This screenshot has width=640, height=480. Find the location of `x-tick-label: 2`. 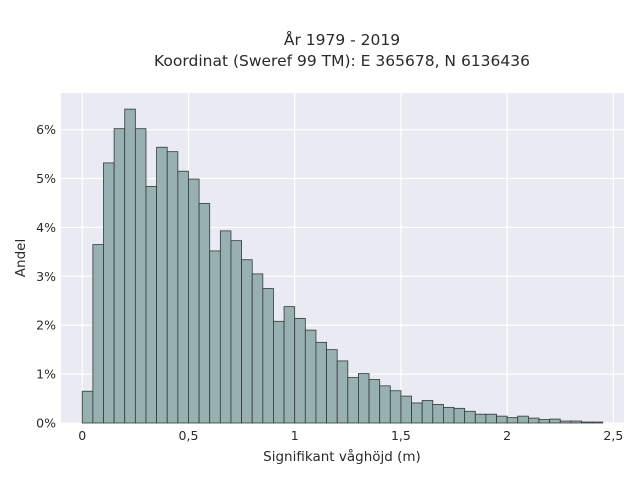

x-tick-label: 2 is located at coordinates (507, 435).